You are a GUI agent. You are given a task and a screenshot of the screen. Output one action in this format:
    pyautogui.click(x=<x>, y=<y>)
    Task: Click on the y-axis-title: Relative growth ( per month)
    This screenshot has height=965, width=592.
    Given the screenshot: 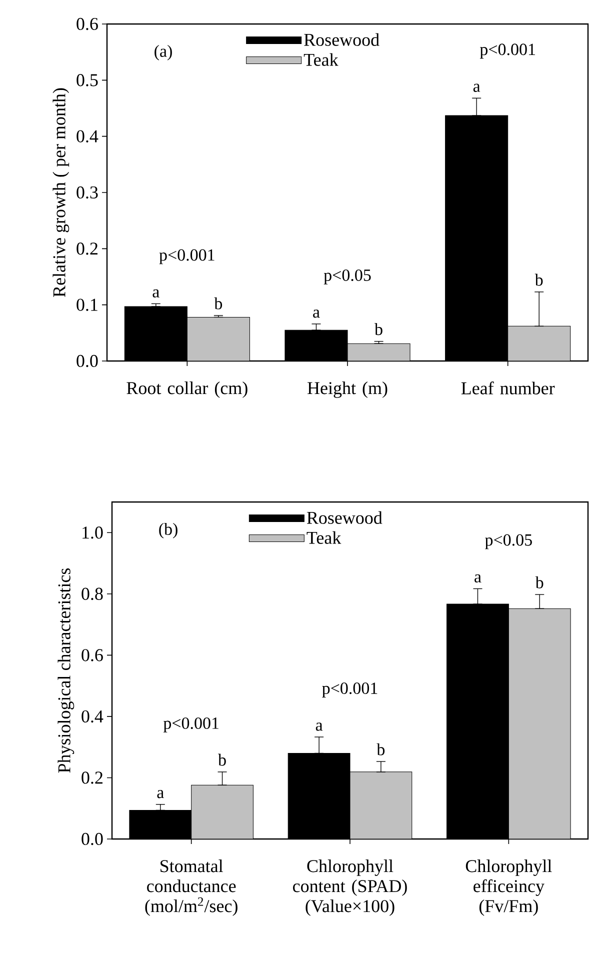 What is the action you would take?
    pyautogui.click(x=61, y=192)
    